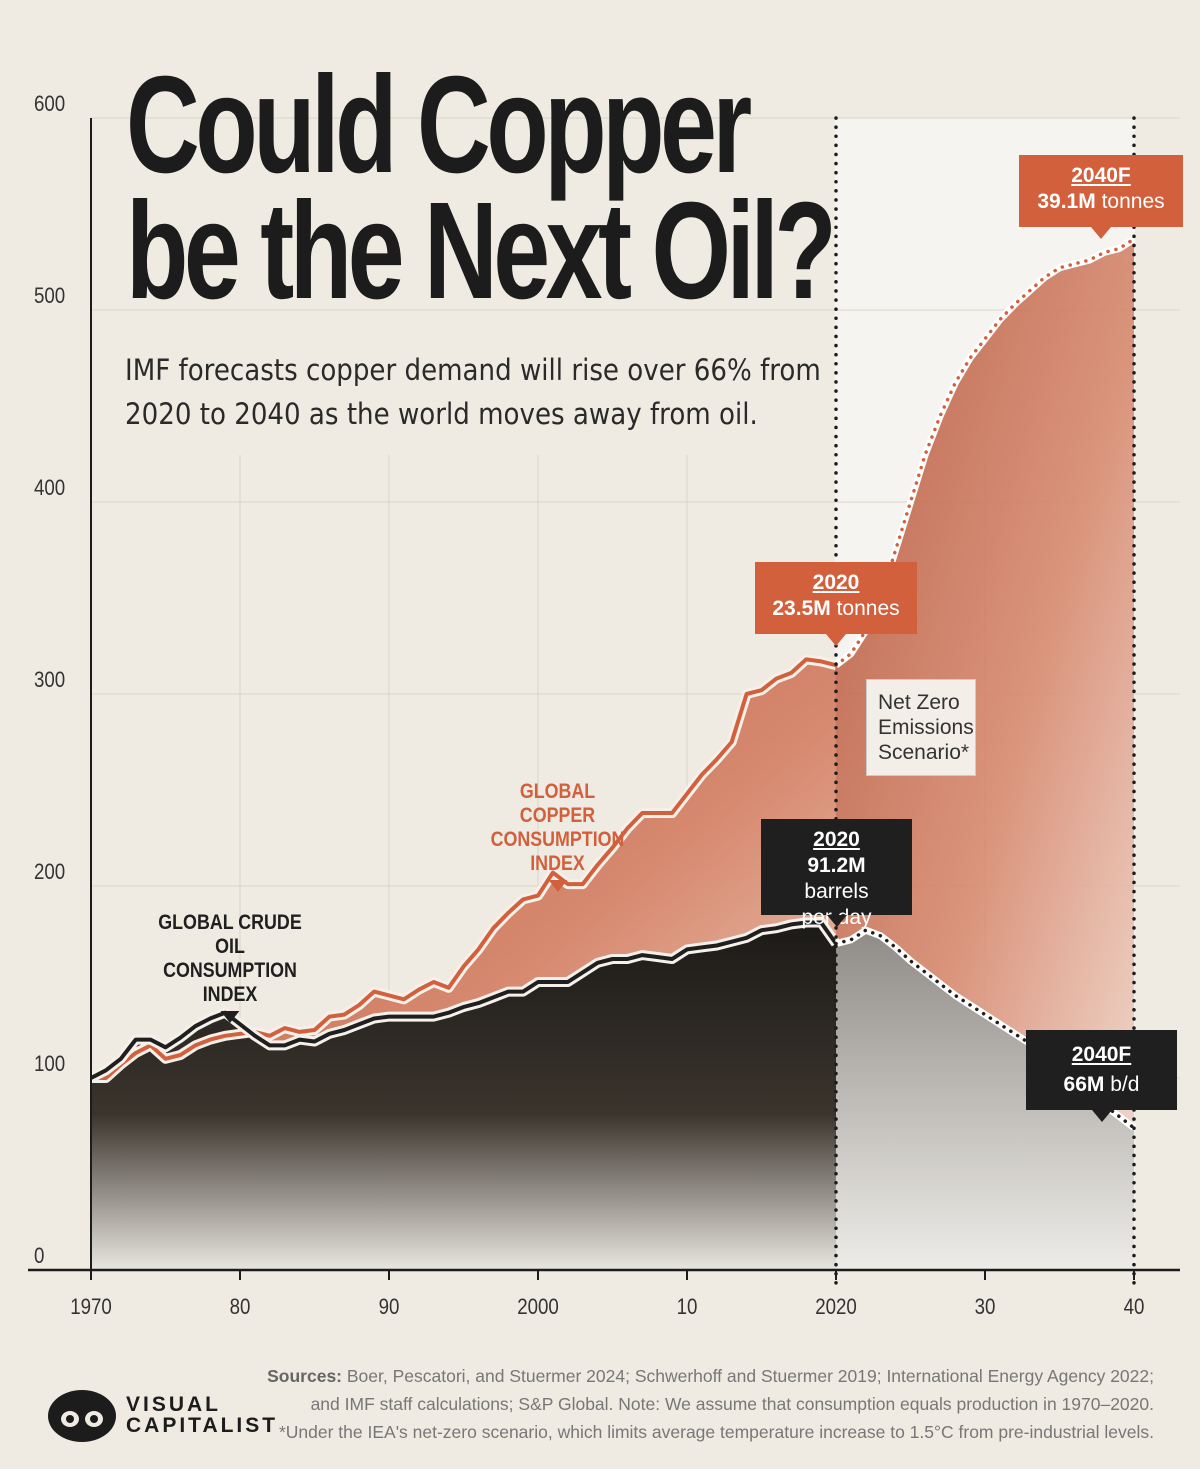  Describe the element at coordinates (439, 125) in the screenshot. I see `title-line-1: Could Copper` at that location.